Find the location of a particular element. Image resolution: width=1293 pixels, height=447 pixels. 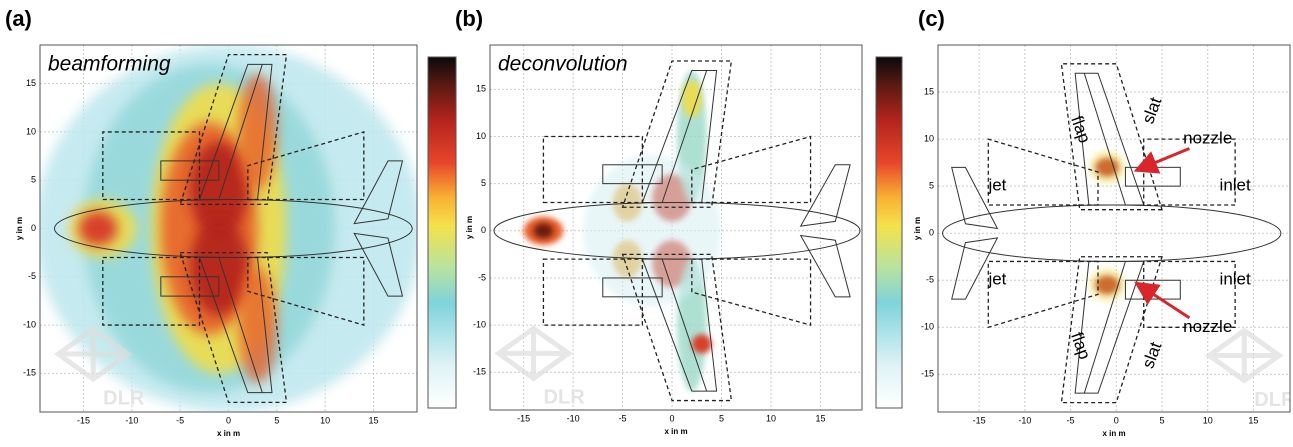

map-title: beamforming is located at coordinates (109, 64).